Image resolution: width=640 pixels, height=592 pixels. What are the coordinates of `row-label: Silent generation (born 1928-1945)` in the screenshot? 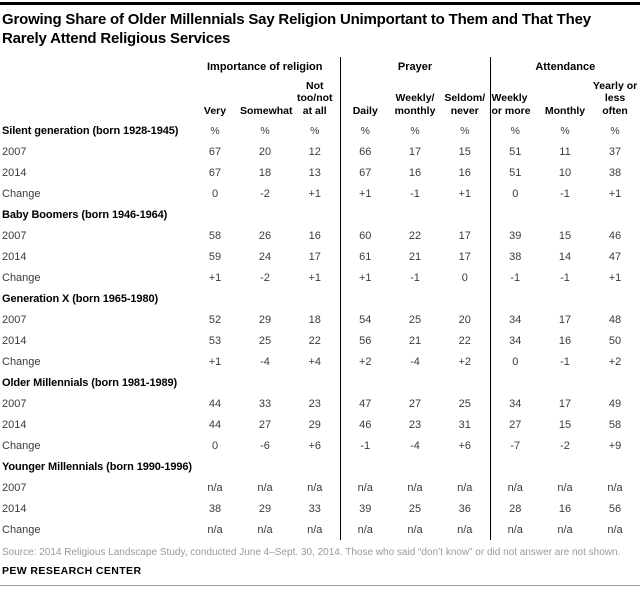 It's located at (90, 130).